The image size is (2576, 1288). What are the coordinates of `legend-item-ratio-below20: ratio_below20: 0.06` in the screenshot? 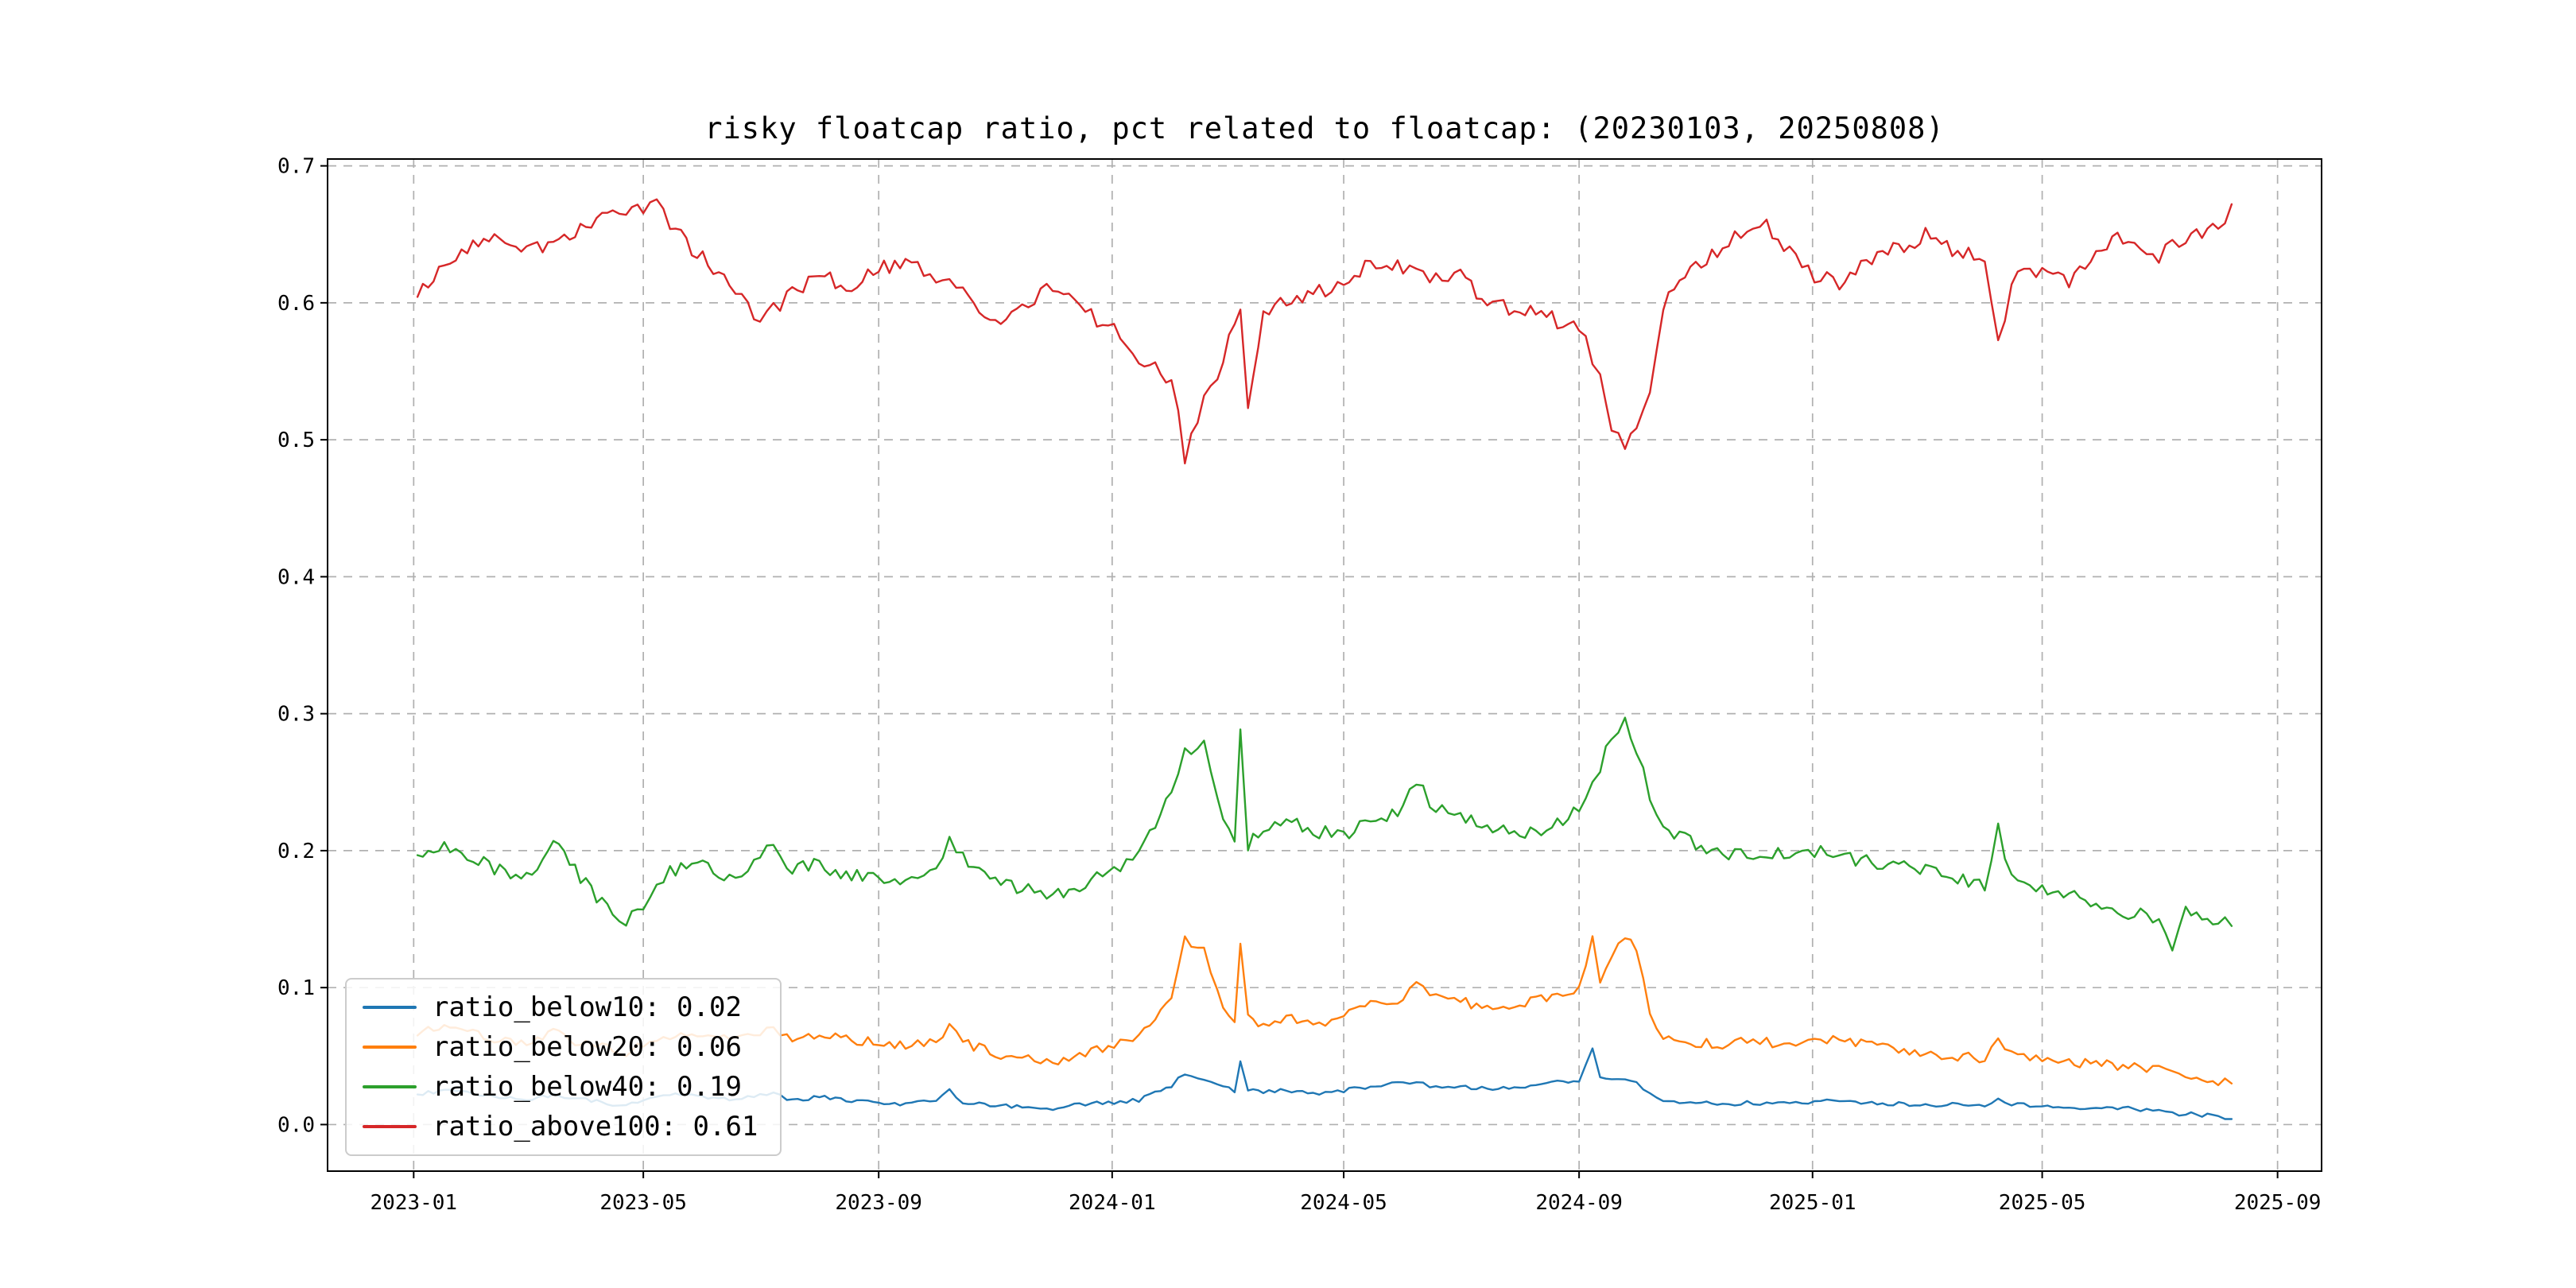 It's located at (561, 1047).